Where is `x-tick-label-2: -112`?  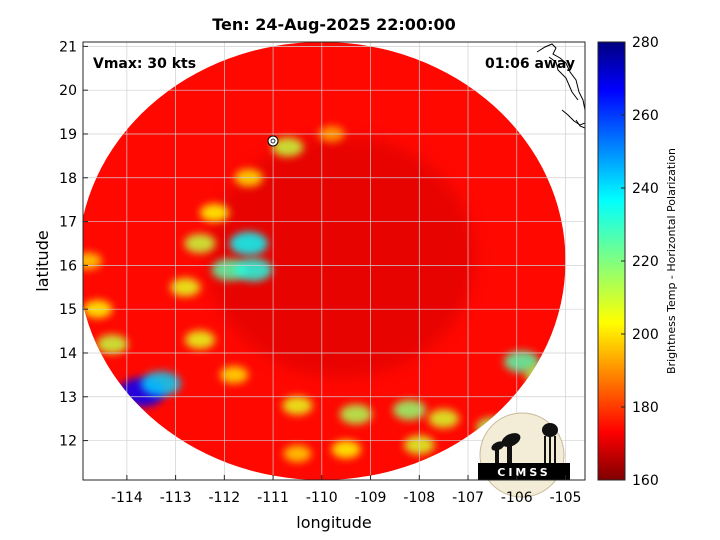 x-tick-label-2: -112 is located at coordinates (224, 498).